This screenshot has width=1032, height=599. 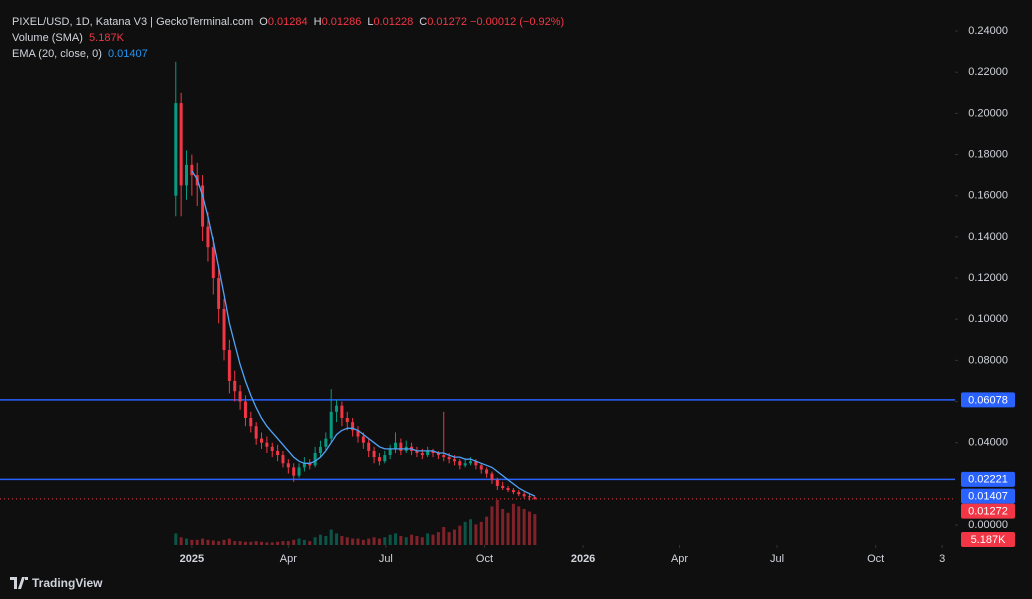 What do you see at coordinates (484, 559) in the screenshot?
I see `x-tick-label: Oct` at bounding box center [484, 559].